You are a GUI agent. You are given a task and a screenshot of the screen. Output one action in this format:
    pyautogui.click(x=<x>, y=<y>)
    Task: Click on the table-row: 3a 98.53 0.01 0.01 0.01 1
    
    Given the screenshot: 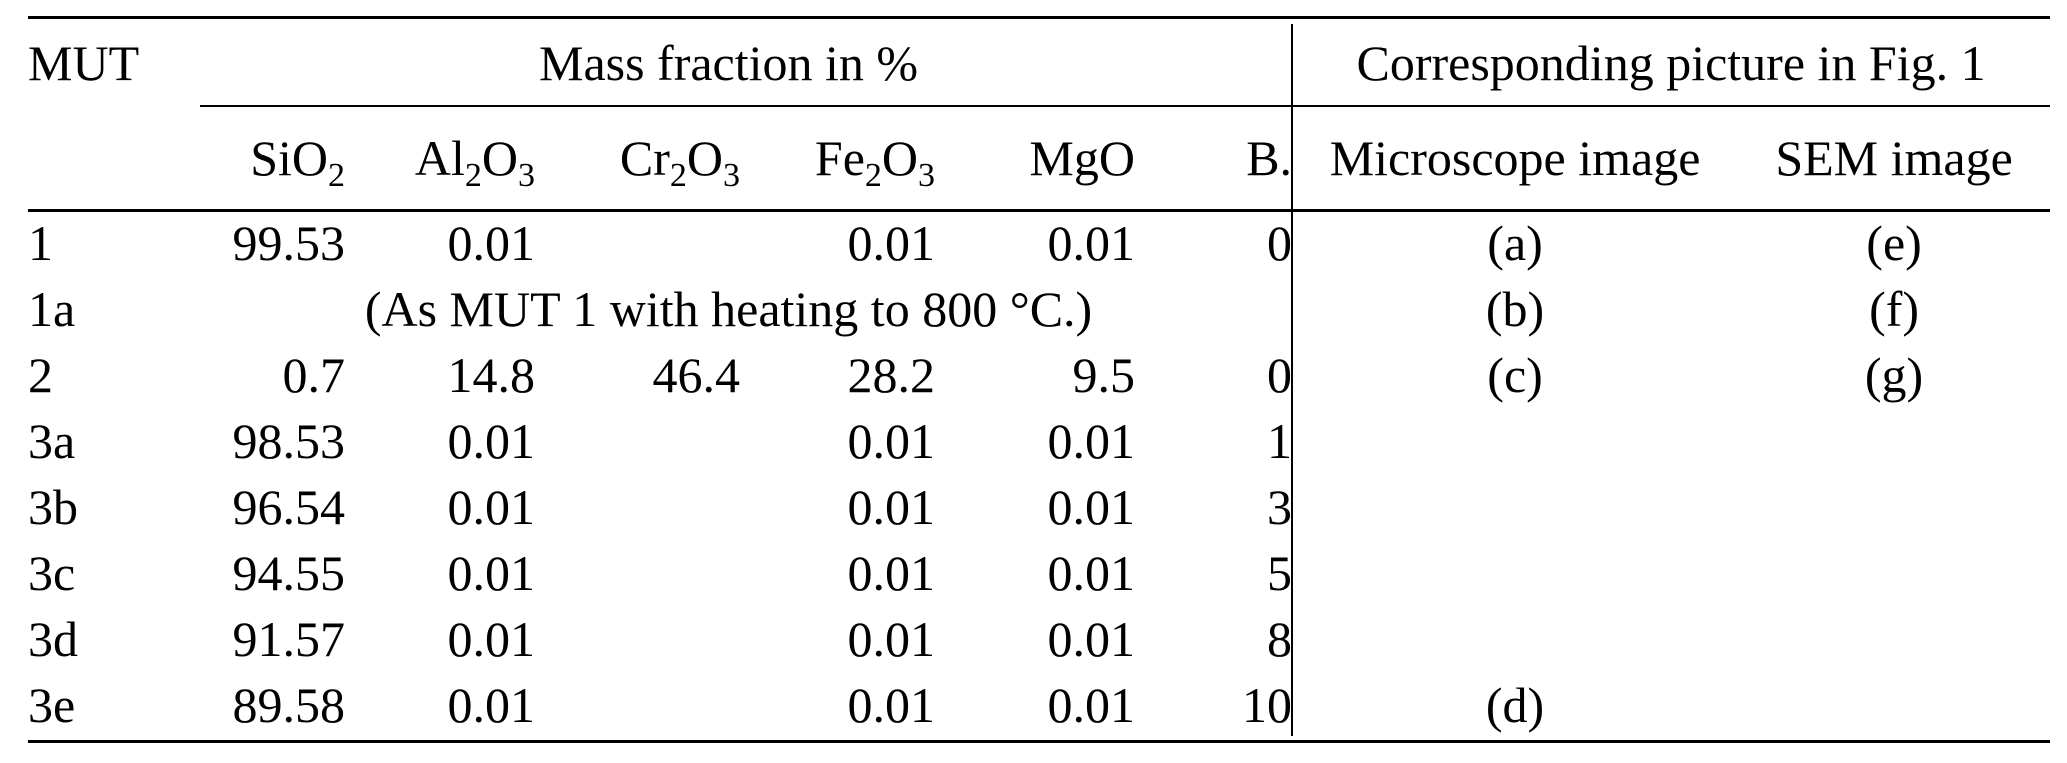 What is the action you would take?
    pyautogui.click(x=1039, y=441)
    